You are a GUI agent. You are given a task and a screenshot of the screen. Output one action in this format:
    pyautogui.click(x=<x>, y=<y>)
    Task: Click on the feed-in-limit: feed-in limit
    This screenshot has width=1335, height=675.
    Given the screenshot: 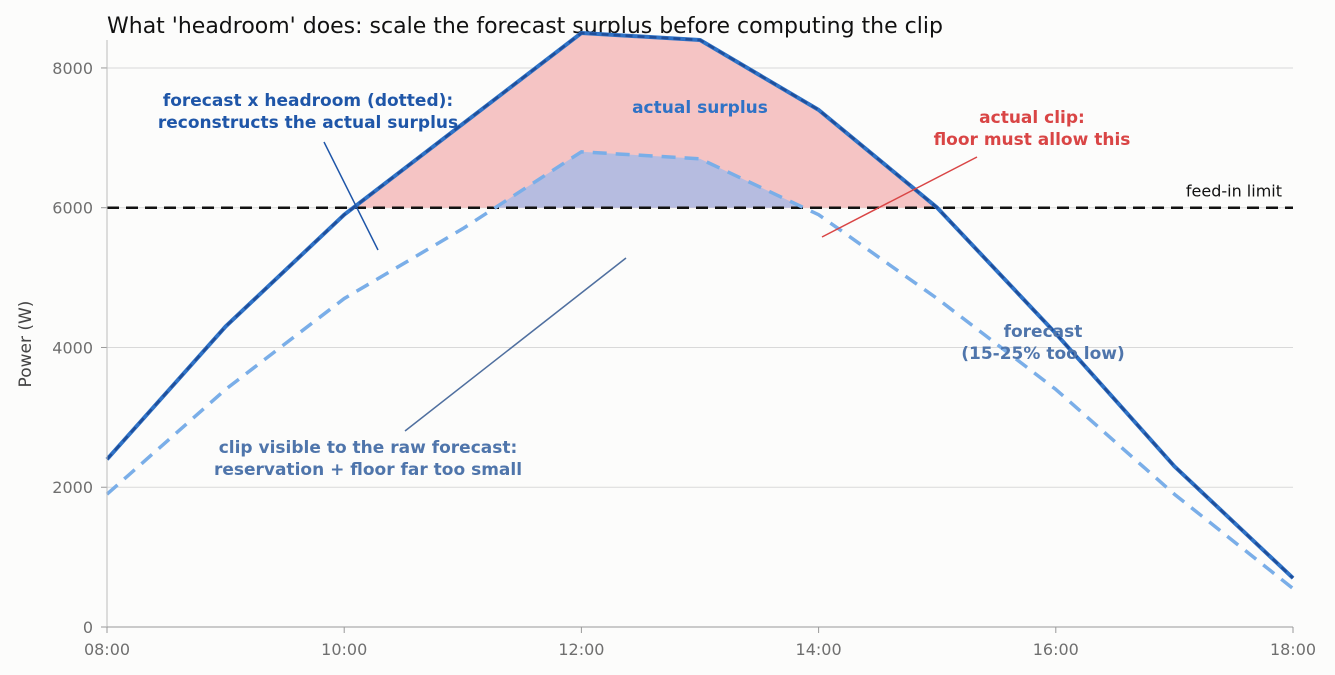 What is the action you would take?
    pyautogui.click(x=700, y=195)
    